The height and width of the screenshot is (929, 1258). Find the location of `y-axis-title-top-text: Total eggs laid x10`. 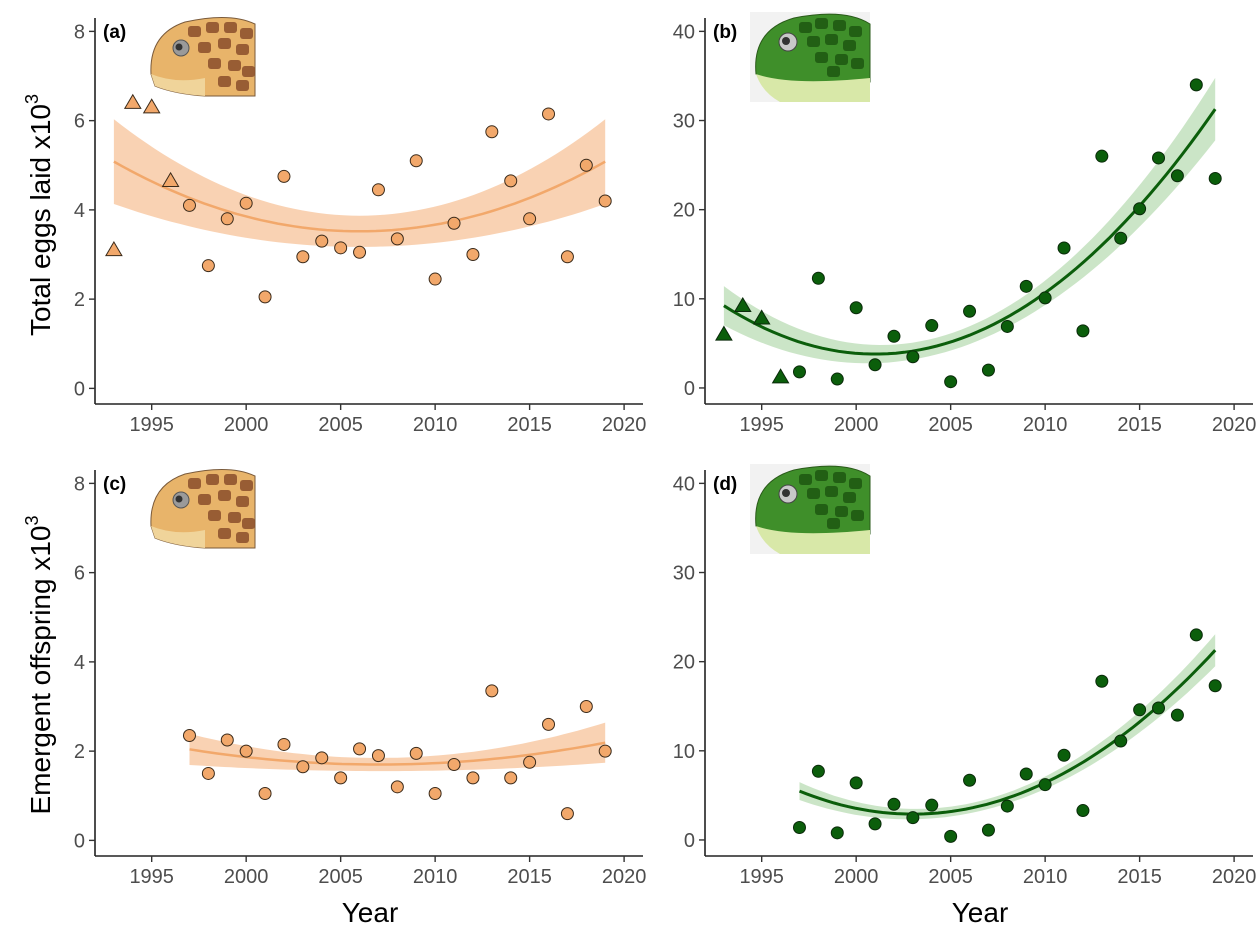

y-axis-title-top-text: Total eggs laid x10 is located at coordinates (40, 220).